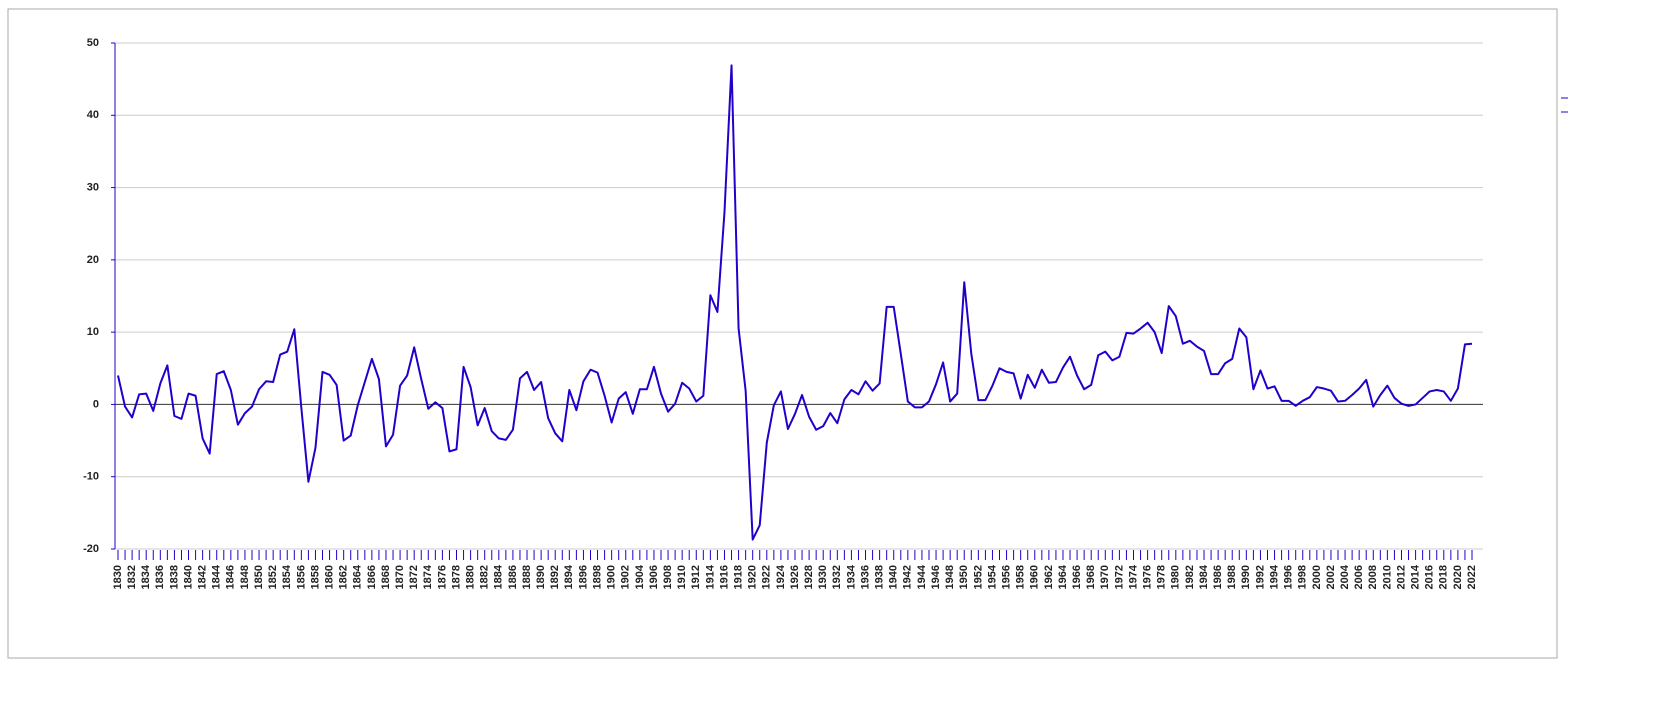  Describe the element at coordinates (696, 577) in the screenshot. I see `x-tick-label: 1912` at that location.